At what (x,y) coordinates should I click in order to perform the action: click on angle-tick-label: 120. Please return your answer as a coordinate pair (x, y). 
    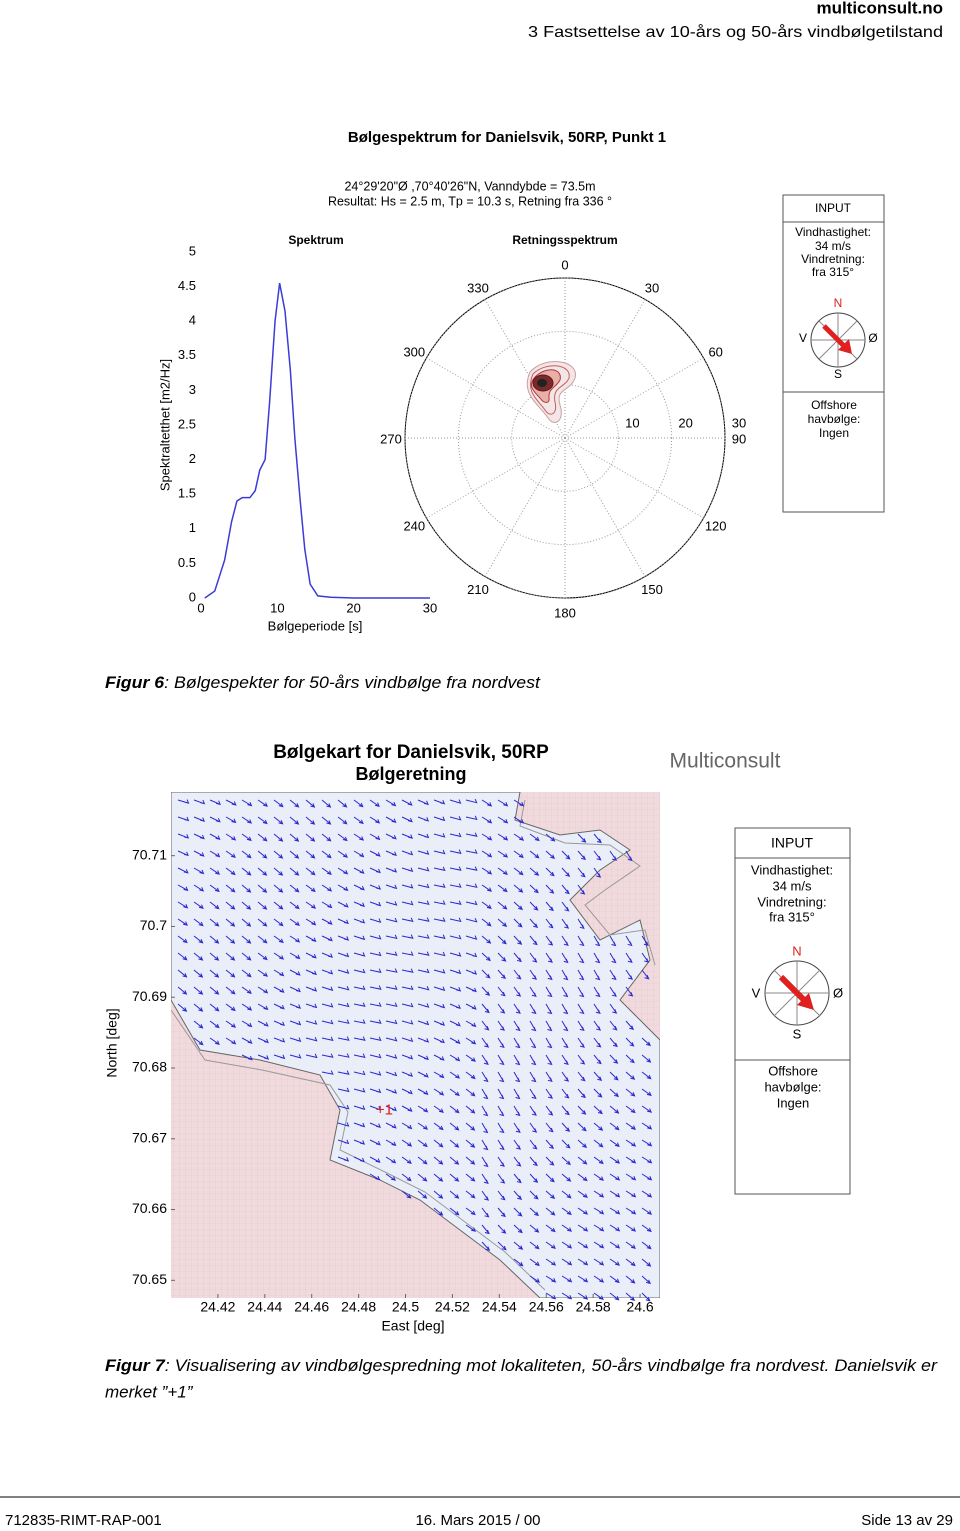
    Looking at the image, I should click on (716, 525).